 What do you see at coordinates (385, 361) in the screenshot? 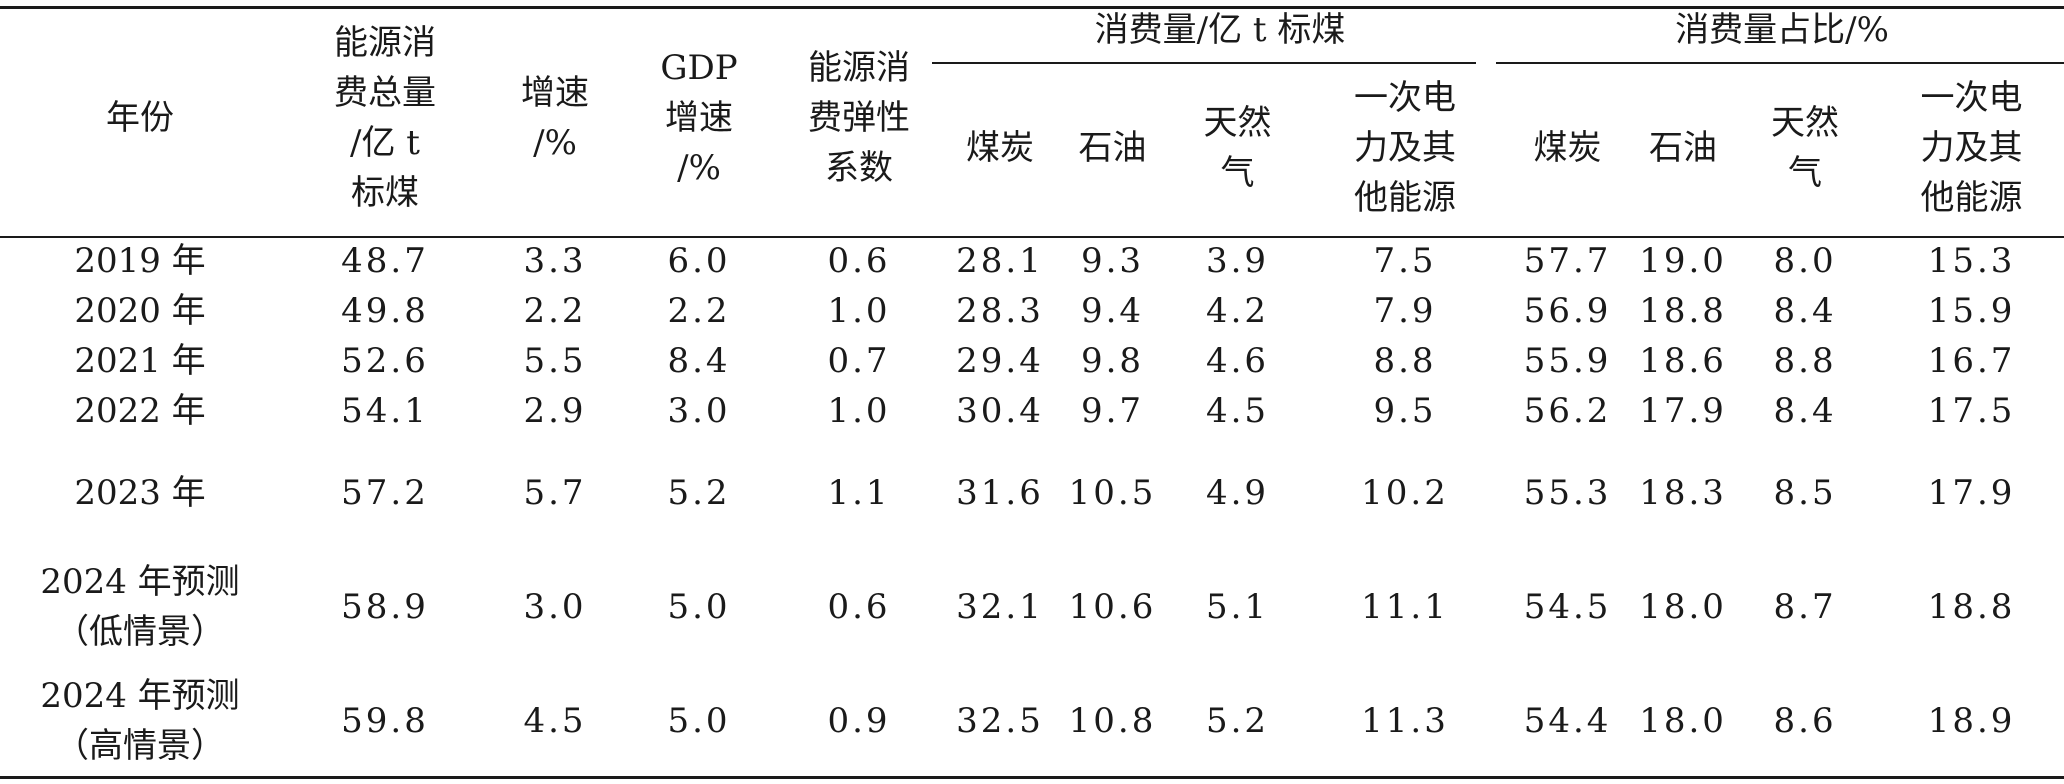
I see `table-cell: 52.6` at bounding box center [385, 361].